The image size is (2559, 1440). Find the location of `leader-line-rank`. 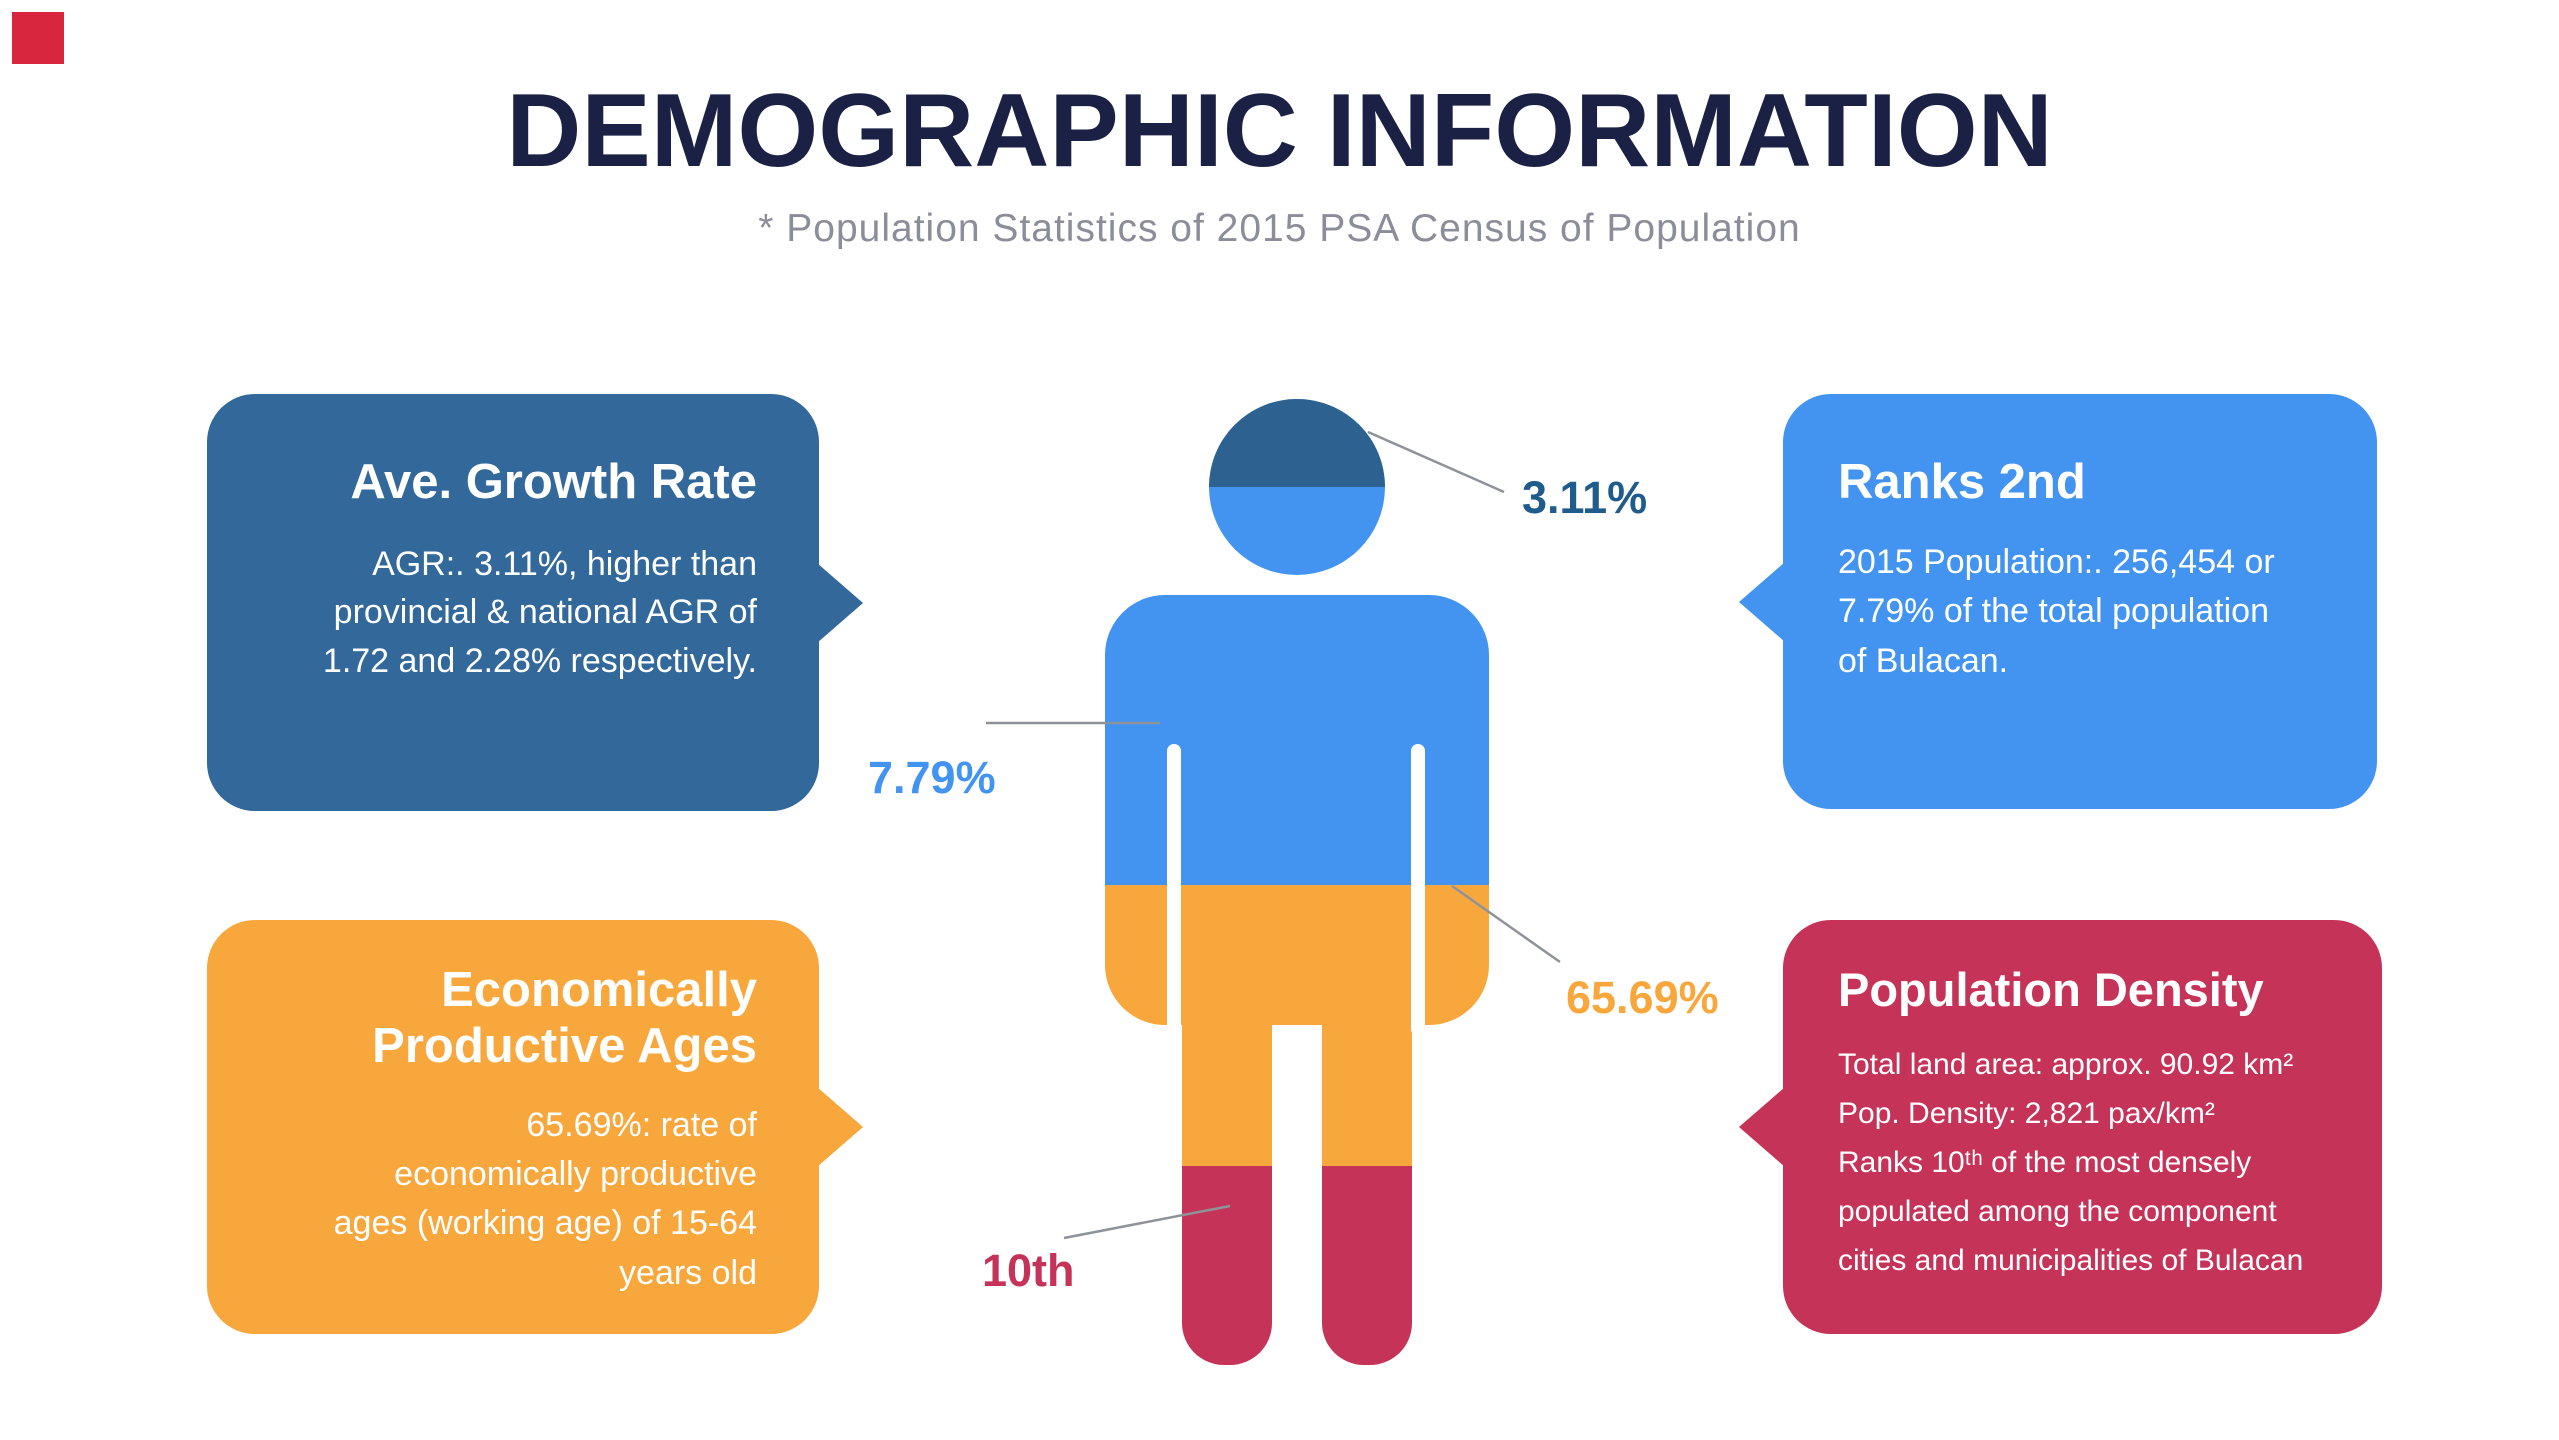

leader-line-rank is located at coordinates (1147, 1222).